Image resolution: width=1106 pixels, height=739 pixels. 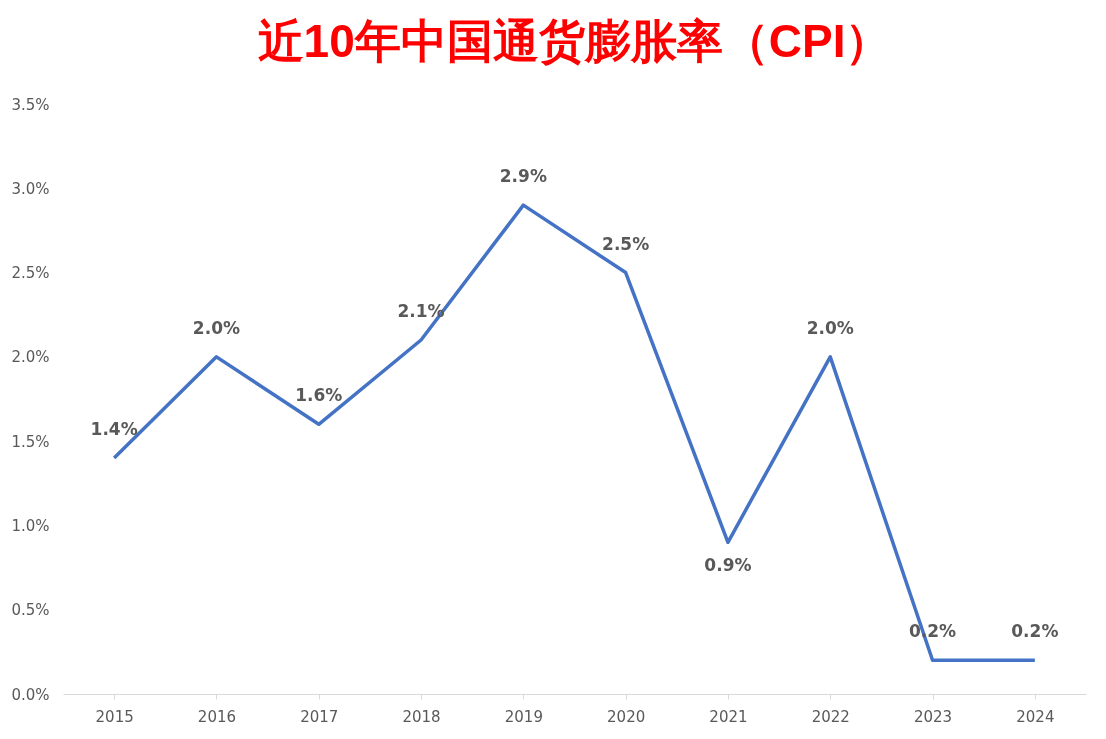 I want to click on x-tick-label: 2015, so click(x=114, y=716).